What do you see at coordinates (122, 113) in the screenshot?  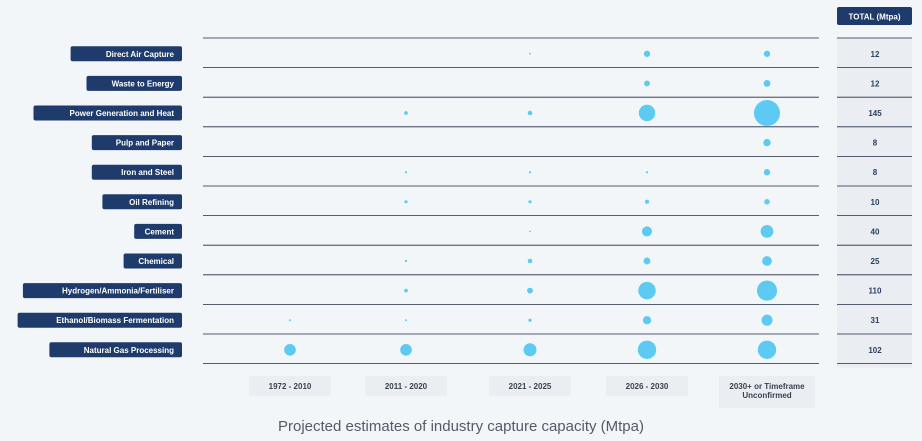 I see `category-label: Power Generation and Heat` at bounding box center [122, 113].